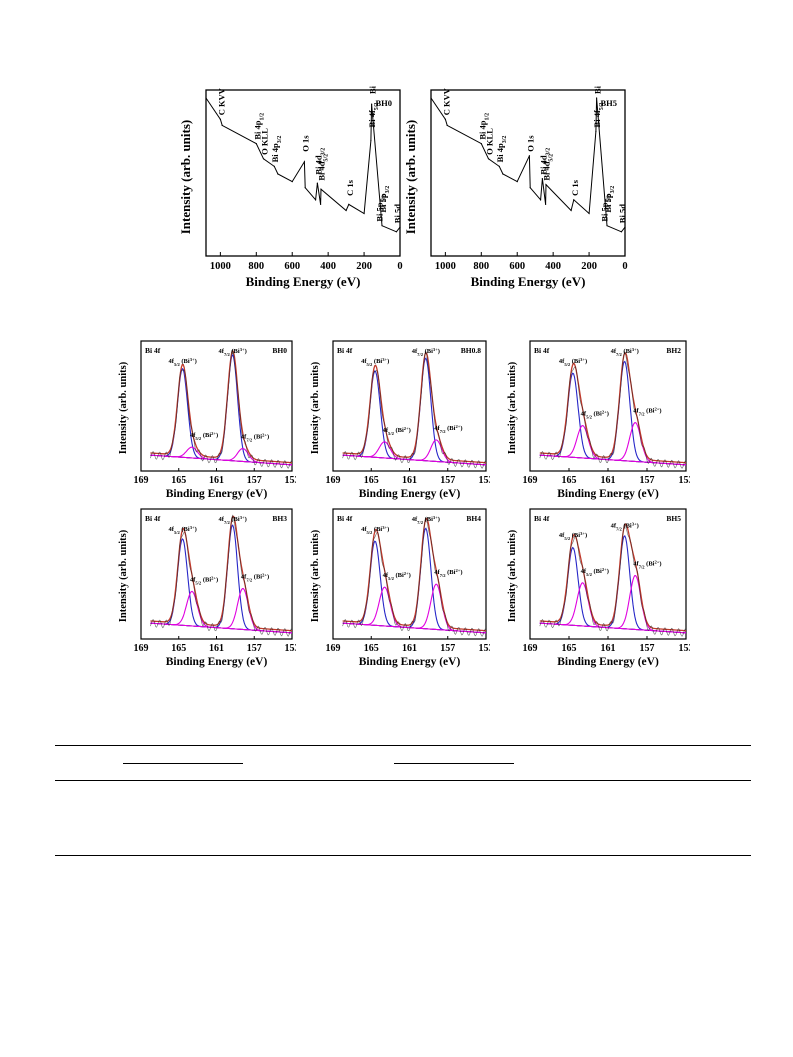 Image resolution: width=793 pixels, height=1057 pixels. Describe the element at coordinates (303, 165) in the screenshot. I see `survey-spectrum-line` at that location.